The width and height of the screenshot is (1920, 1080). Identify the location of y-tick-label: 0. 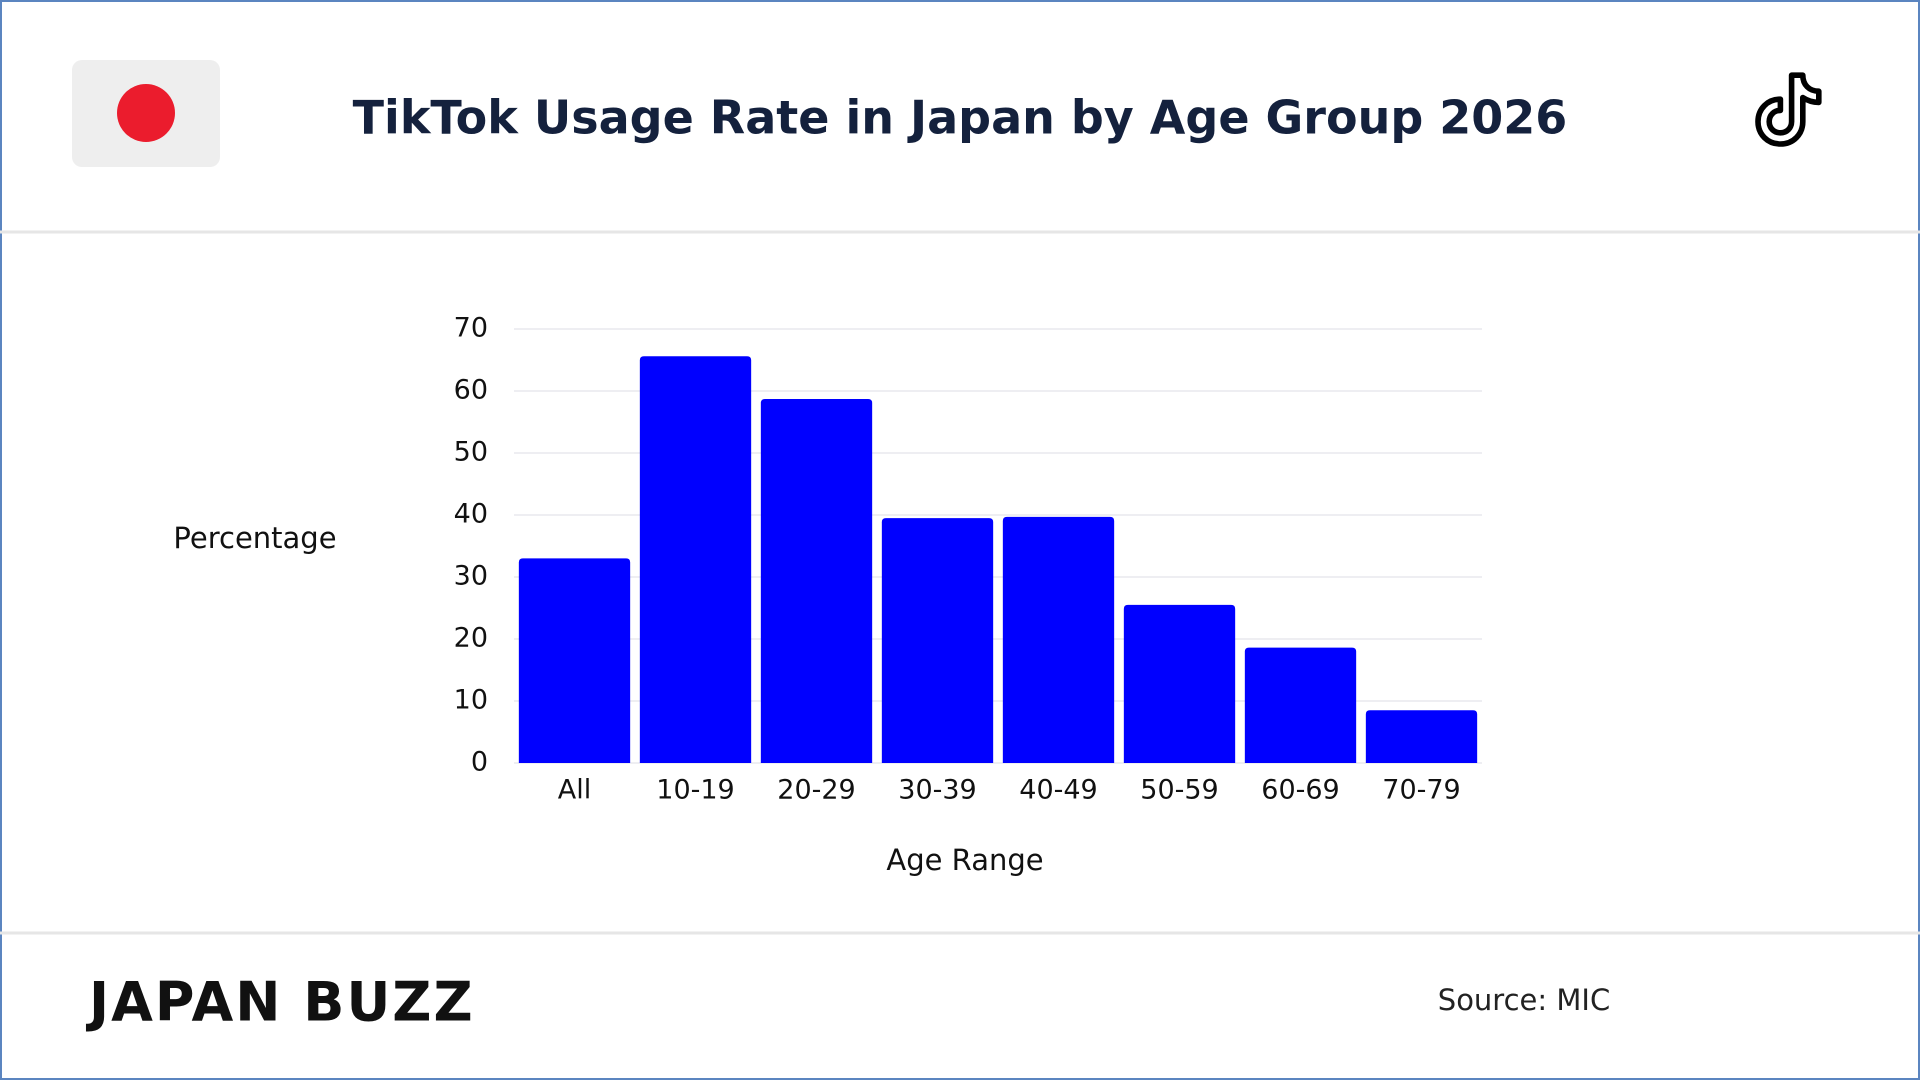
(479, 762).